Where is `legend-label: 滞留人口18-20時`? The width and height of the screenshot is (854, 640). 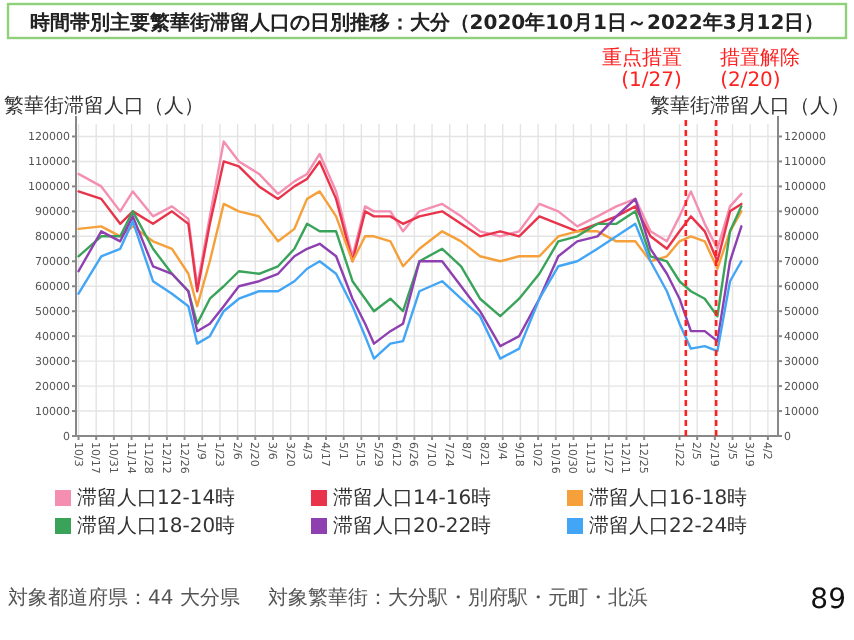
legend-label: 滞留人口18-20時 is located at coordinates (156, 526).